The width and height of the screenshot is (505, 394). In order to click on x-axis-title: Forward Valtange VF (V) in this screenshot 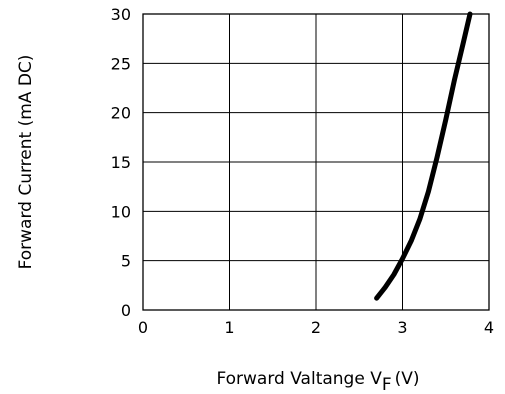, I will do `click(317, 381)`.